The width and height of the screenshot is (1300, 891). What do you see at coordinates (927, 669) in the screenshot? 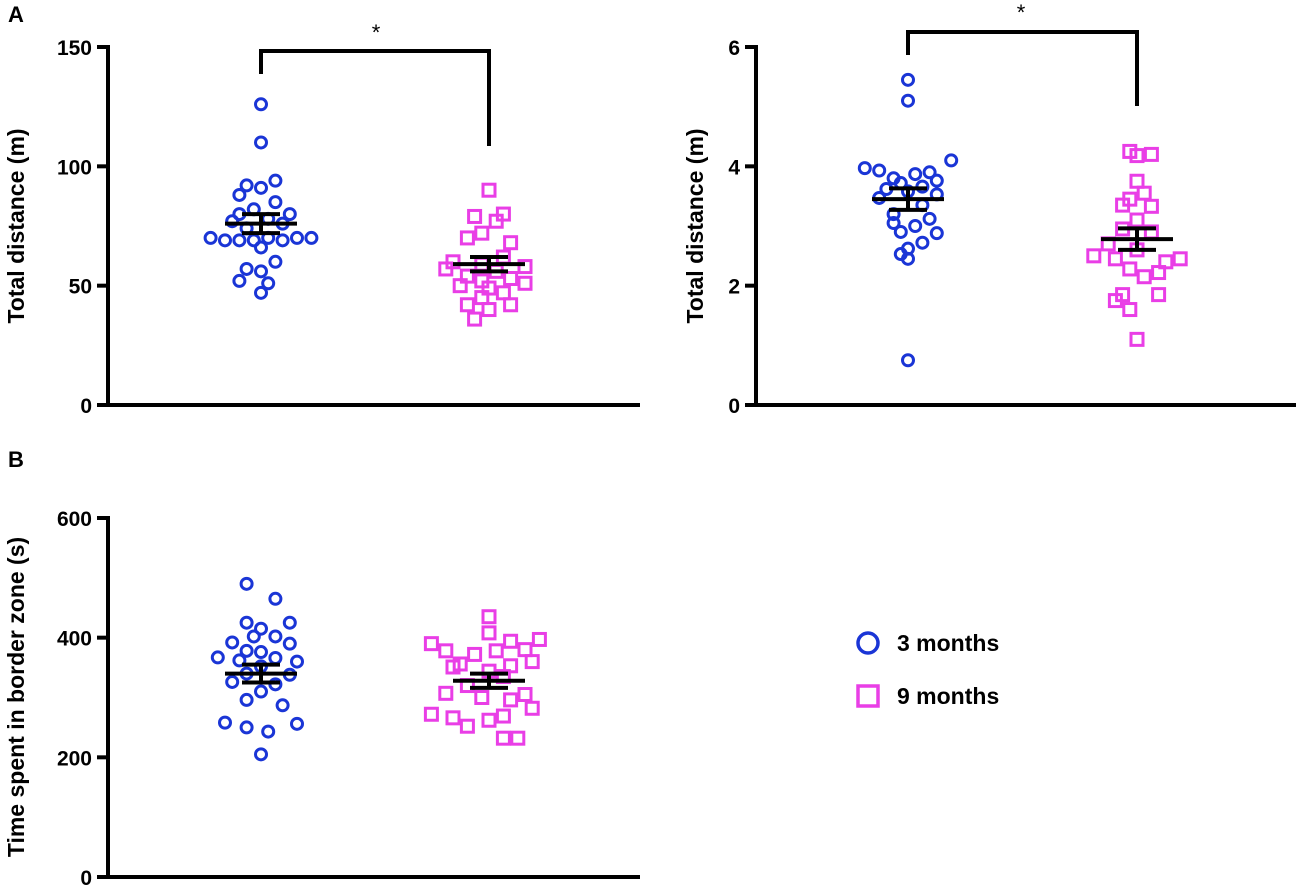
I see `legend: 3 months 9 months` at bounding box center [927, 669].